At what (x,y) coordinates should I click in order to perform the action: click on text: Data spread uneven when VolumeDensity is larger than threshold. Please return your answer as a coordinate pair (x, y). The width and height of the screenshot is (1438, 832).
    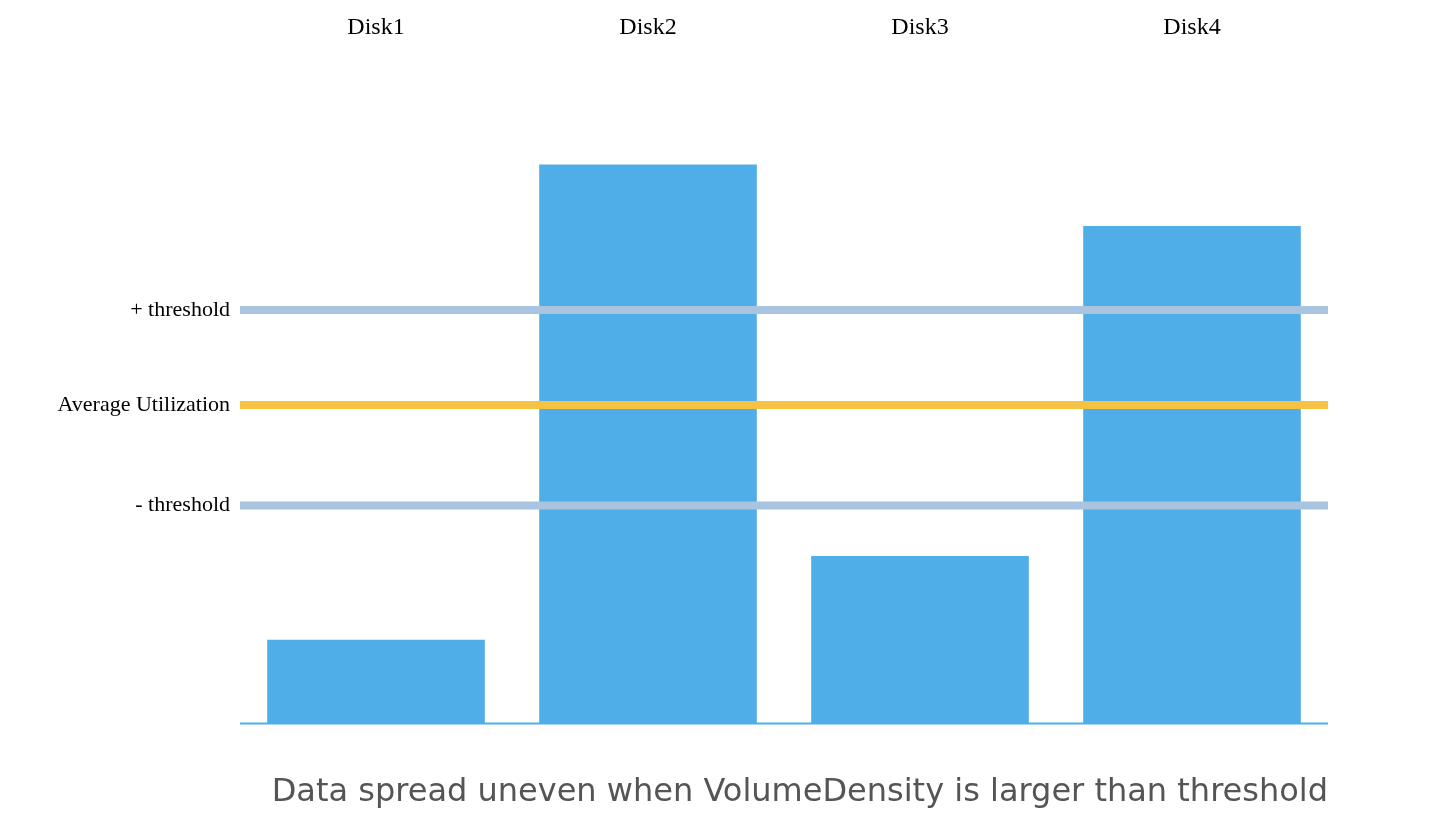
    Looking at the image, I should click on (799, 790).